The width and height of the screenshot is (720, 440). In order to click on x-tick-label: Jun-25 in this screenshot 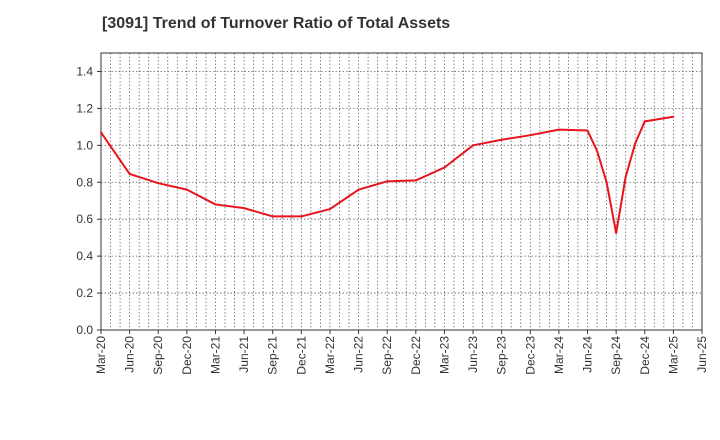, I will do `click(702, 354)`.